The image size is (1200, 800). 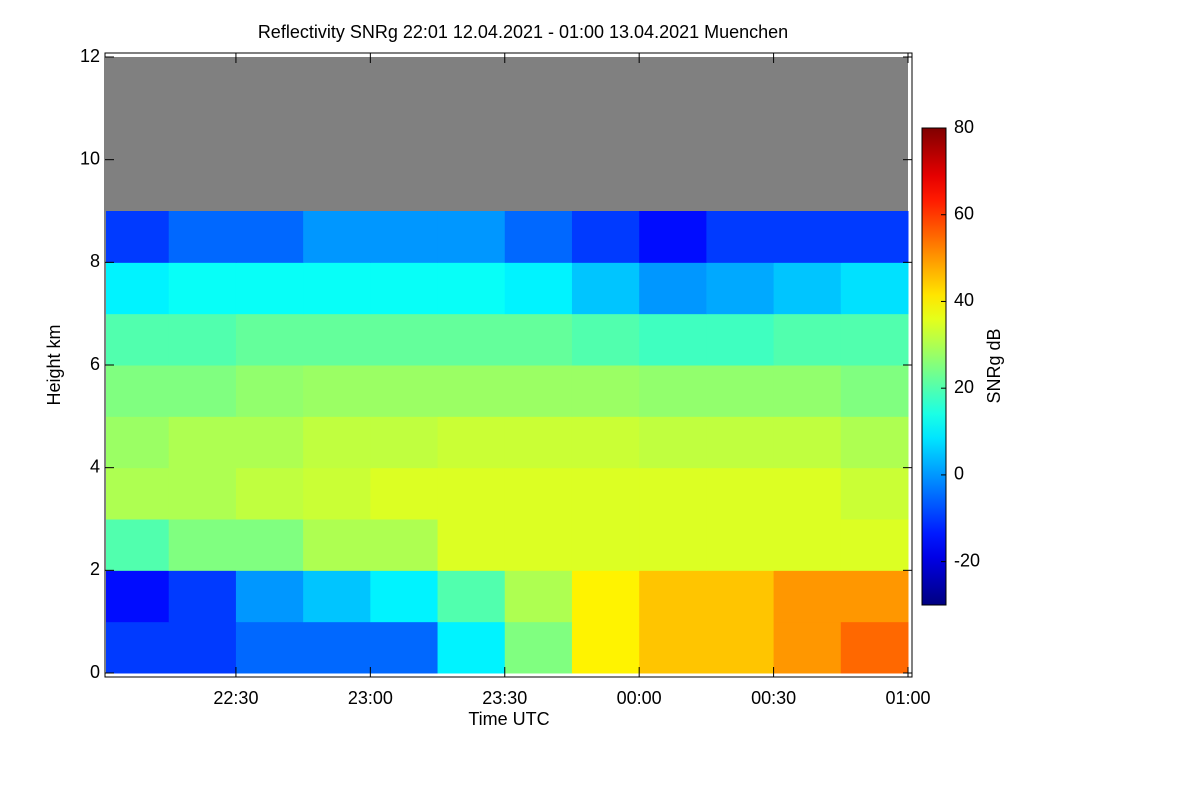 I want to click on colorbar, so click(x=934, y=366).